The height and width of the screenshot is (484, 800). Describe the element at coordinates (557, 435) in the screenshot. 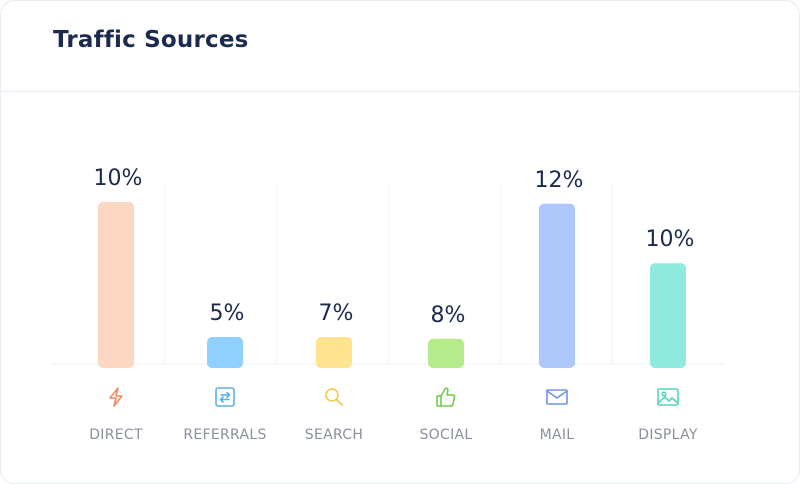

I see `category-label: MAIL` at that location.